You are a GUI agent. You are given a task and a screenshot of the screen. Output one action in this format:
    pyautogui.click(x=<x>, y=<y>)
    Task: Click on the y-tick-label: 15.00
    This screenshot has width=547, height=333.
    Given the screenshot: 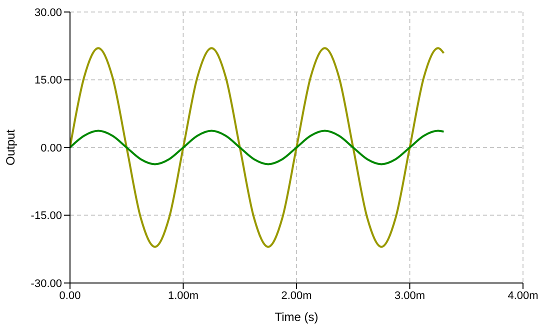 What is the action you would take?
    pyautogui.click(x=48, y=80)
    